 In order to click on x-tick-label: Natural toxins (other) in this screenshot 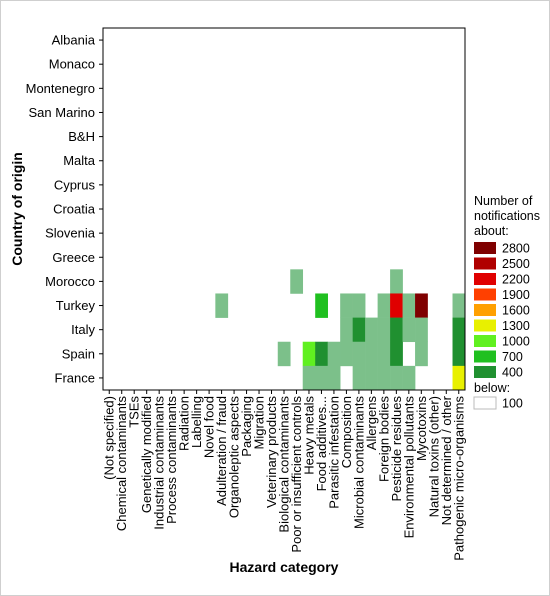, I will do `click(433, 456)`.